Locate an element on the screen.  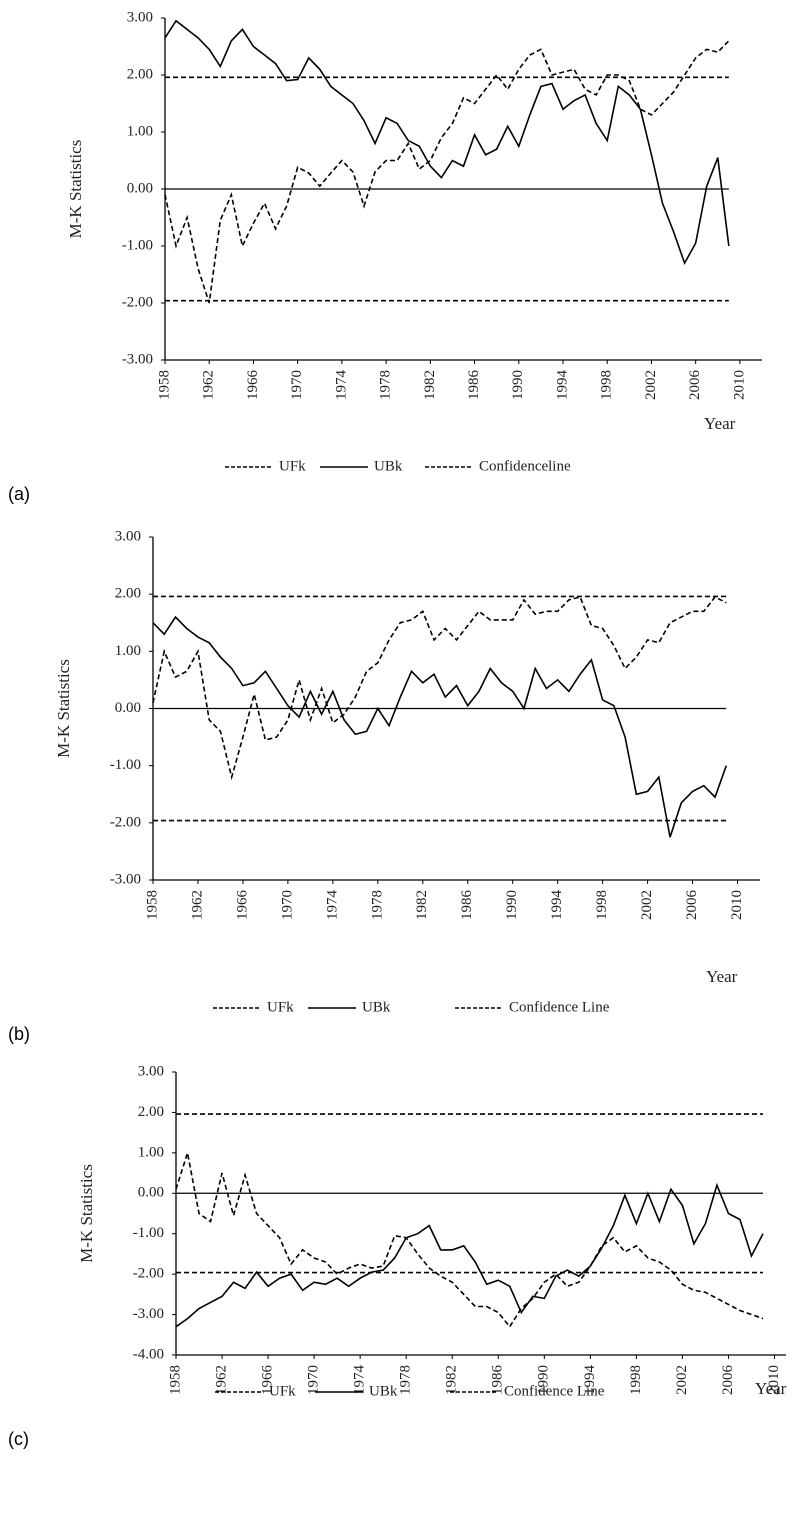
legend-label: Confidenceline is located at coordinates (525, 466).